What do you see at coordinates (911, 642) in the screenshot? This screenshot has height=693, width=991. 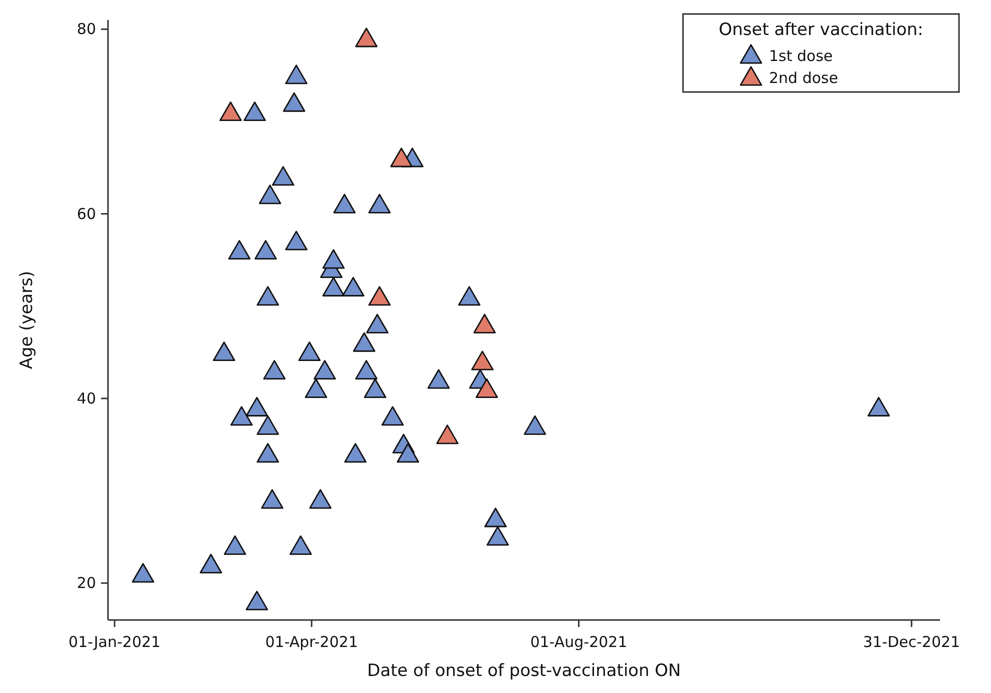 I see `x-tick-label: 31-Dec-2021` at bounding box center [911, 642].